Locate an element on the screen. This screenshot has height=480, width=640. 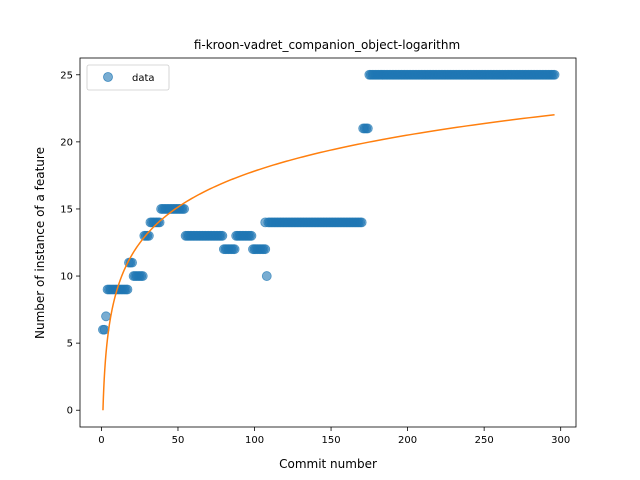
legend-label-data: data is located at coordinates (143, 78).